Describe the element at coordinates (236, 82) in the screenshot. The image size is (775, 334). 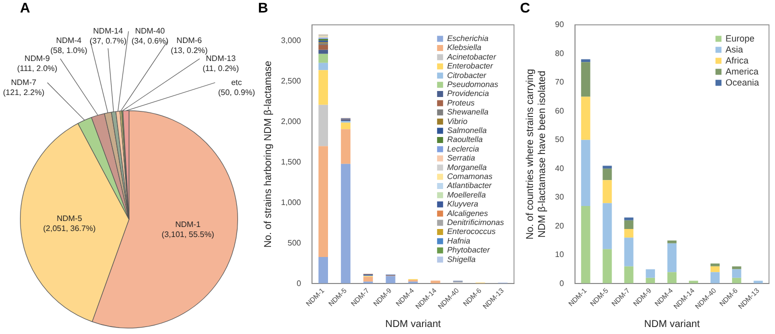
I see `slice-label: etc` at that location.